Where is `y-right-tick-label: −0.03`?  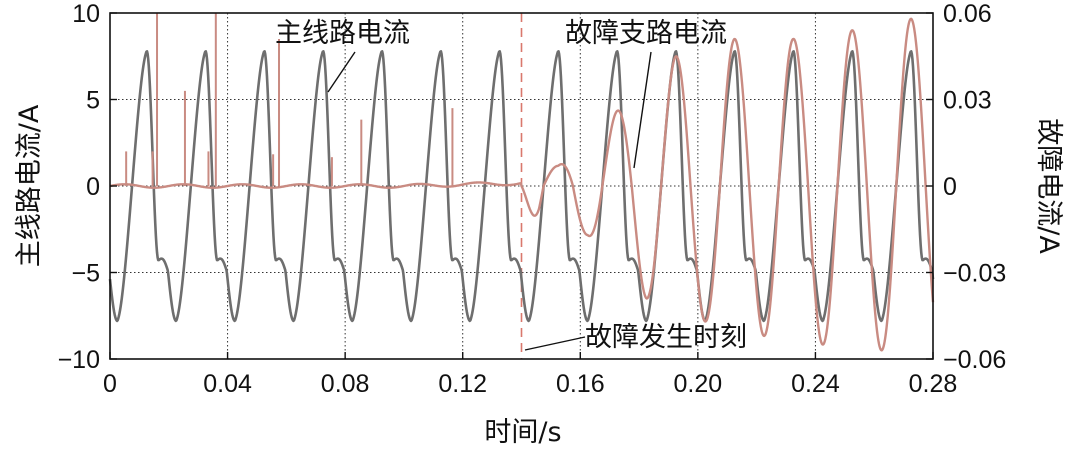 y-right-tick-label: −0.03 is located at coordinates (974, 274).